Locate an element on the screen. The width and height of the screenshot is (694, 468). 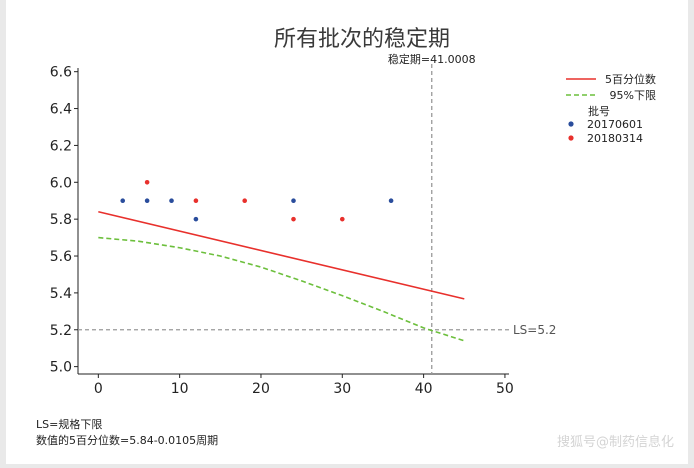
y-tick-label: 6.4 is located at coordinates (61, 110).